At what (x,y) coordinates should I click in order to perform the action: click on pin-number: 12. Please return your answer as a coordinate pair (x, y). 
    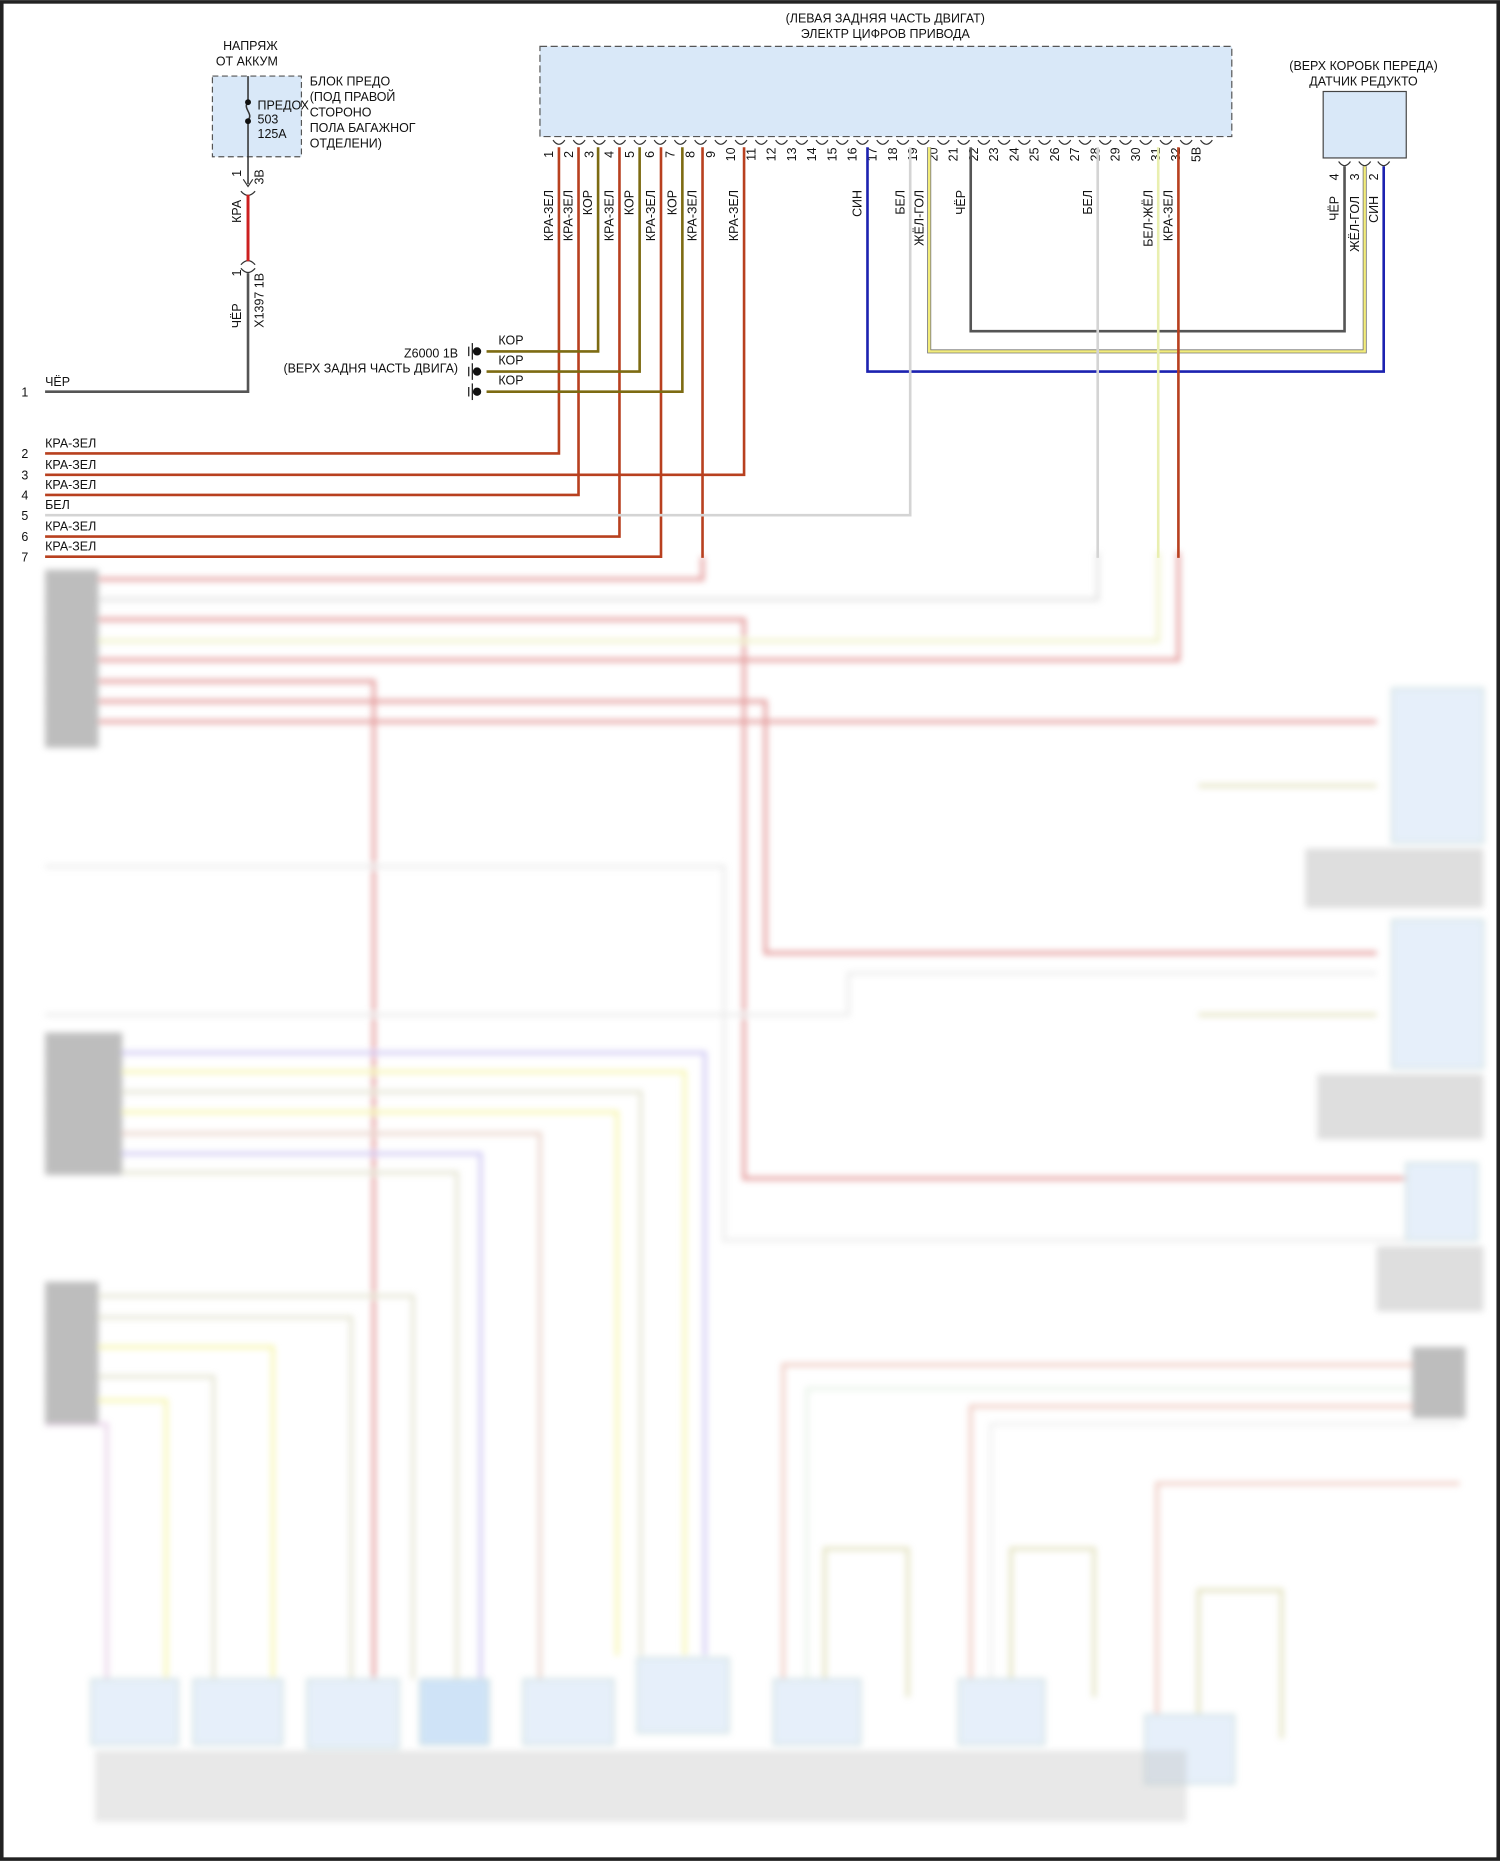
    Looking at the image, I should click on (772, 154).